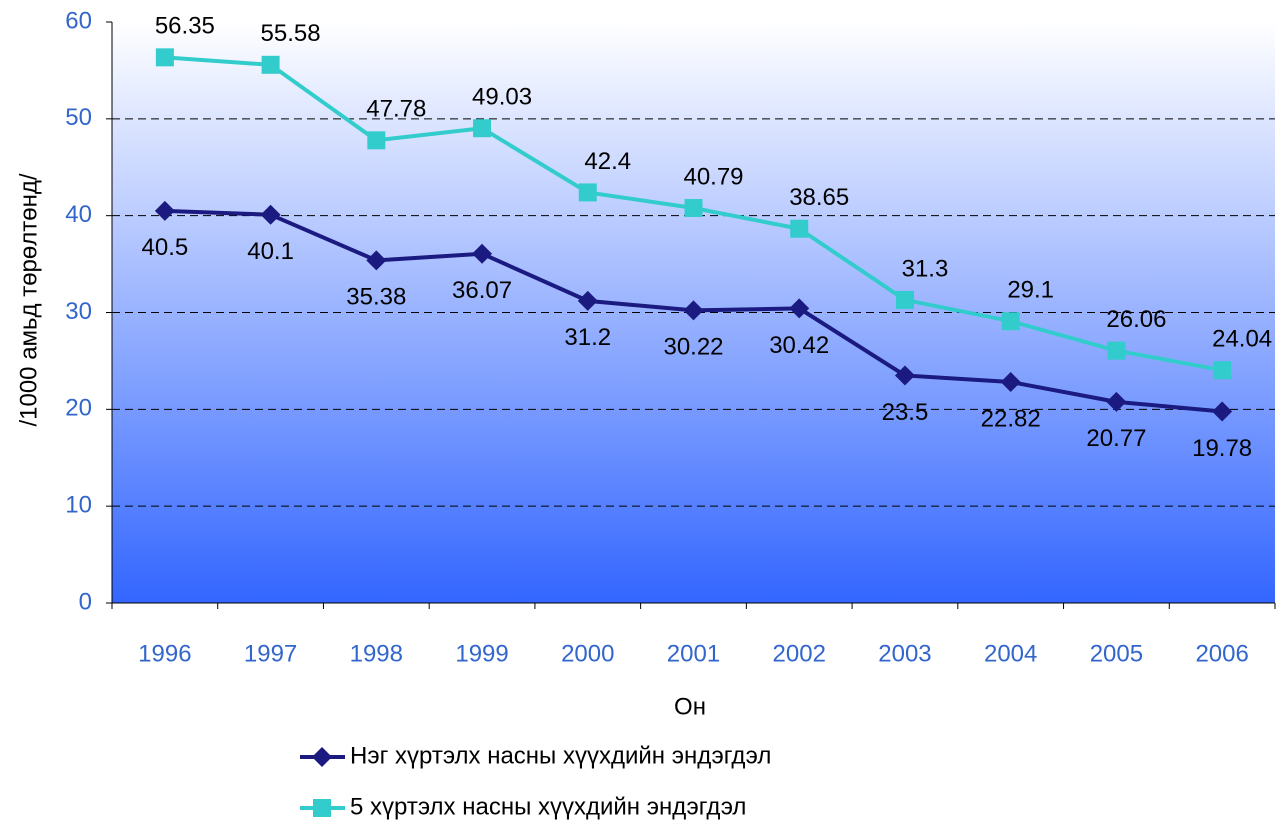 This screenshot has width=1284, height=825. I want to click on y-tick-label: 0, so click(85, 601).